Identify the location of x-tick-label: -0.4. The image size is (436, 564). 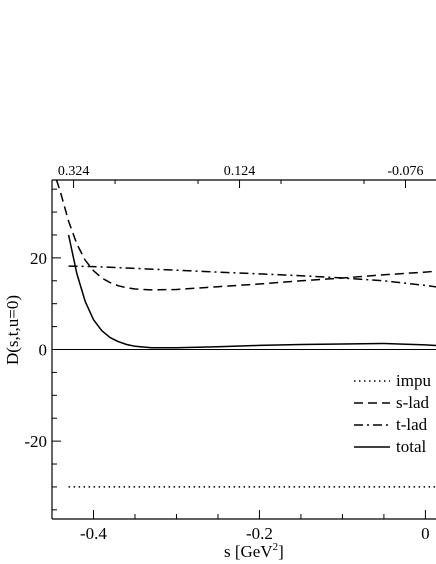
(93, 533).